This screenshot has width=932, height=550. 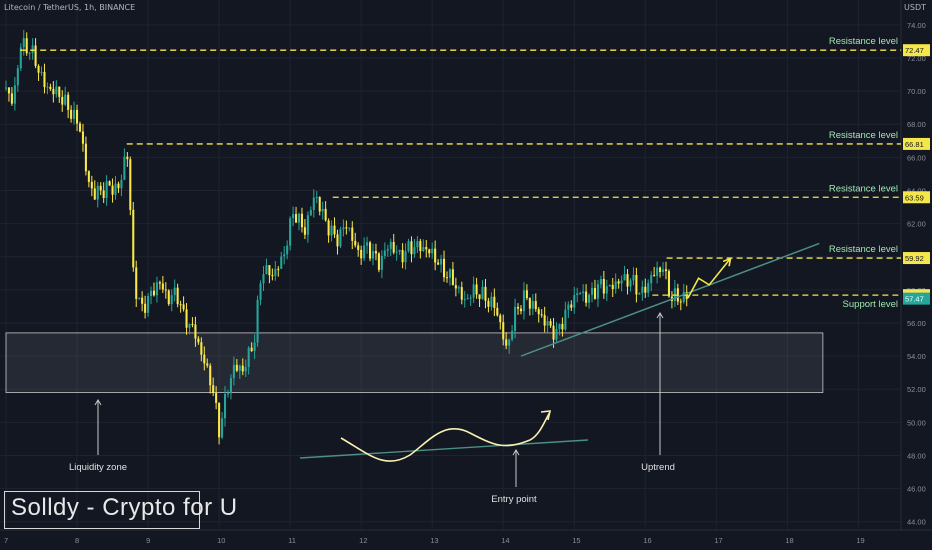 I want to click on quote-currency: USDT, so click(x=915, y=7).